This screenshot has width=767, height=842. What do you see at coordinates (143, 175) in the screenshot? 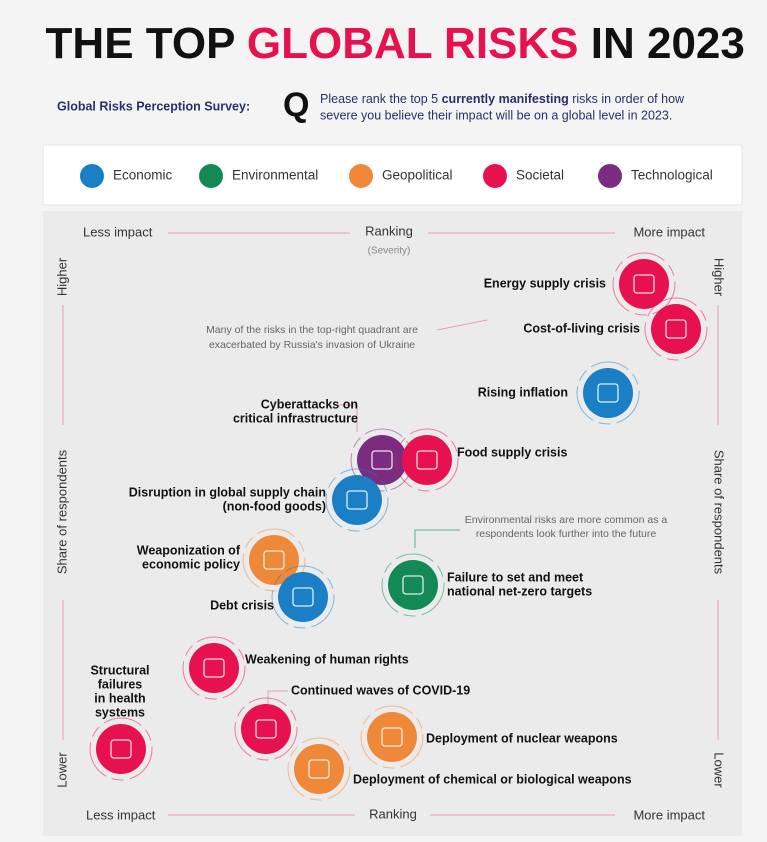
I see `legend-label: Economic` at bounding box center [143, 175].